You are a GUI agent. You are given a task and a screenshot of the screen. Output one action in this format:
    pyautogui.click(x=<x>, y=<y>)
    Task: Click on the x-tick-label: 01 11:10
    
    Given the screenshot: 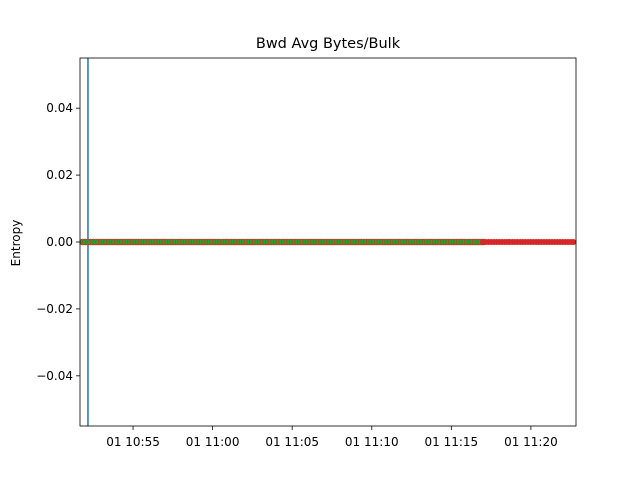 What is the action you would take?
    pyautogui.click(x=372, y=442)
    